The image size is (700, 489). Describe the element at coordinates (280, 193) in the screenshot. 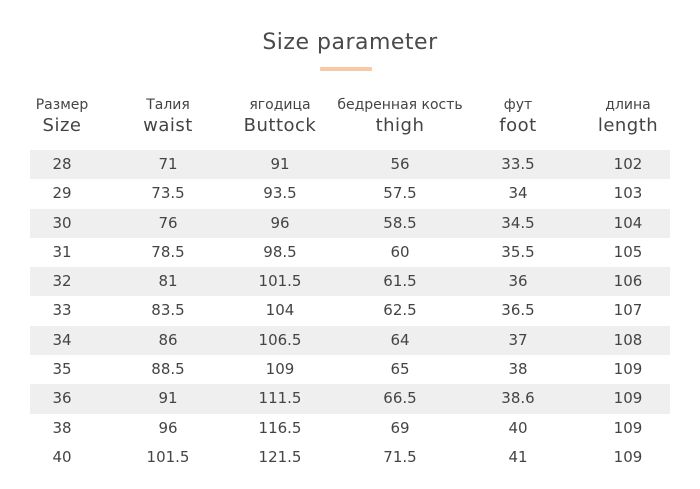

I see `cell-buttock: 93.5` at that location.